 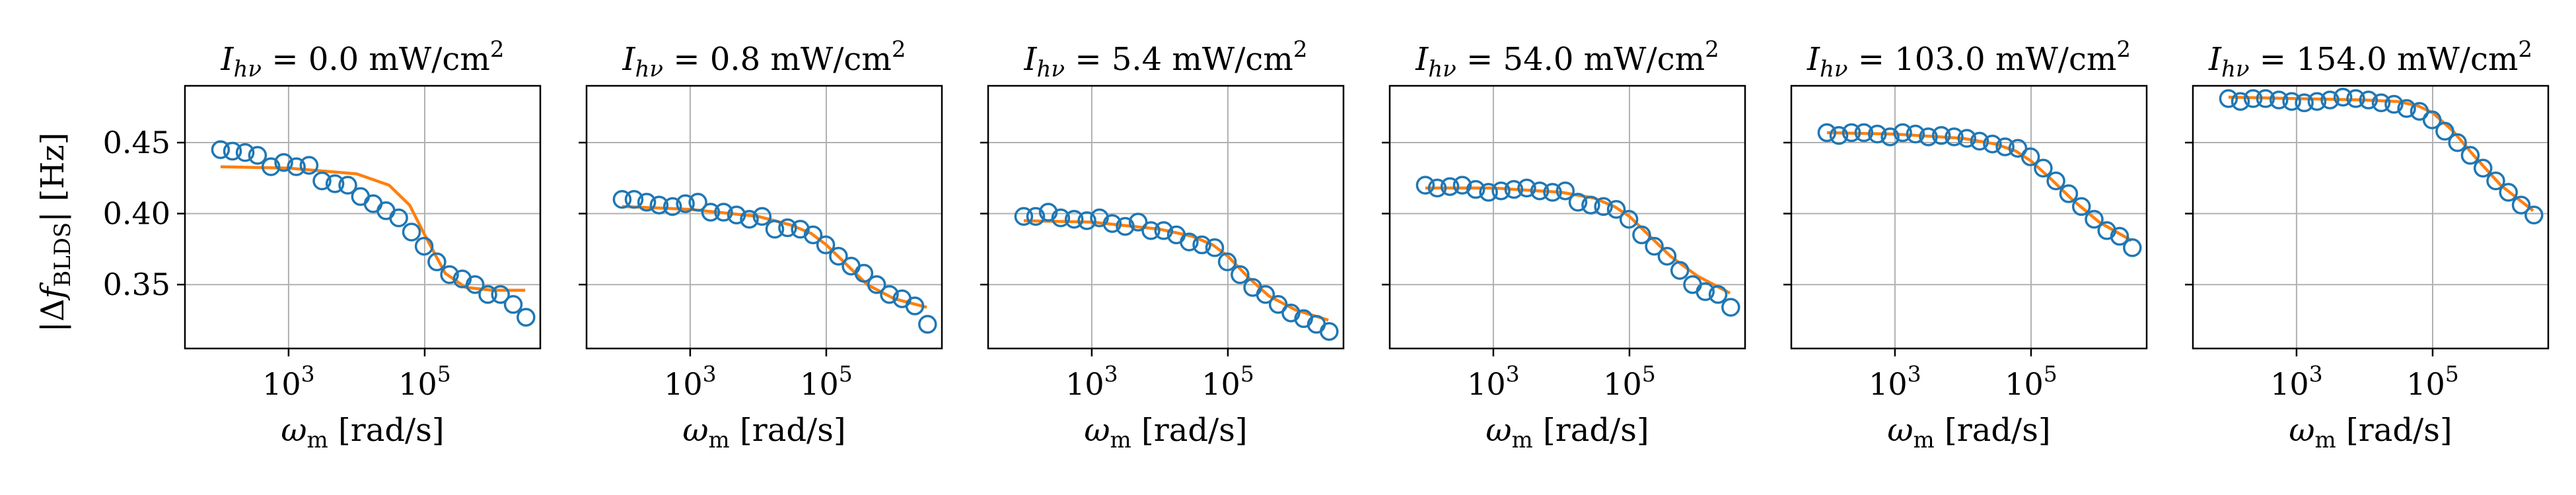 What do you see at coordinates (137, 214) in the screenshot?
I see `y-tick-label: 0.40` at bounding box center [137, 214].